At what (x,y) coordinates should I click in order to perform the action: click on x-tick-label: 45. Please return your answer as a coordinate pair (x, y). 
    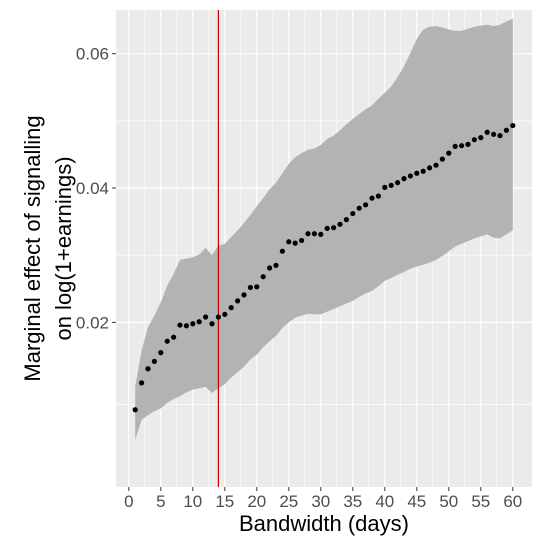
    Looking at the image, I should click on (416, 501).